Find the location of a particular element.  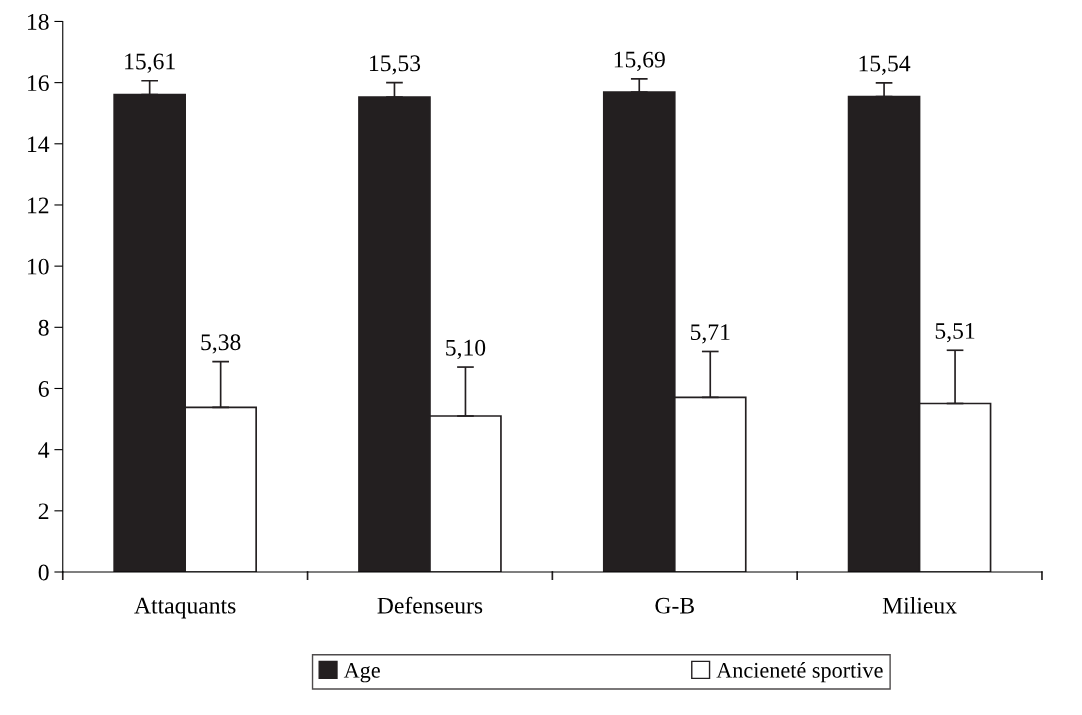

x-tick-label: G-B is located at coordinates (674, 605).